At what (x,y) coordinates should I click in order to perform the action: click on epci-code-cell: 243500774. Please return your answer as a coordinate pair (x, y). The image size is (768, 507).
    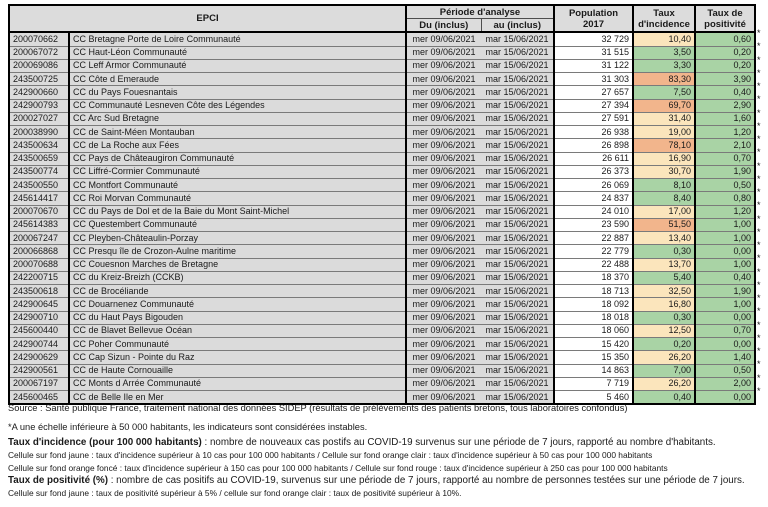
    Looking at the image, I should click on (39, 172).